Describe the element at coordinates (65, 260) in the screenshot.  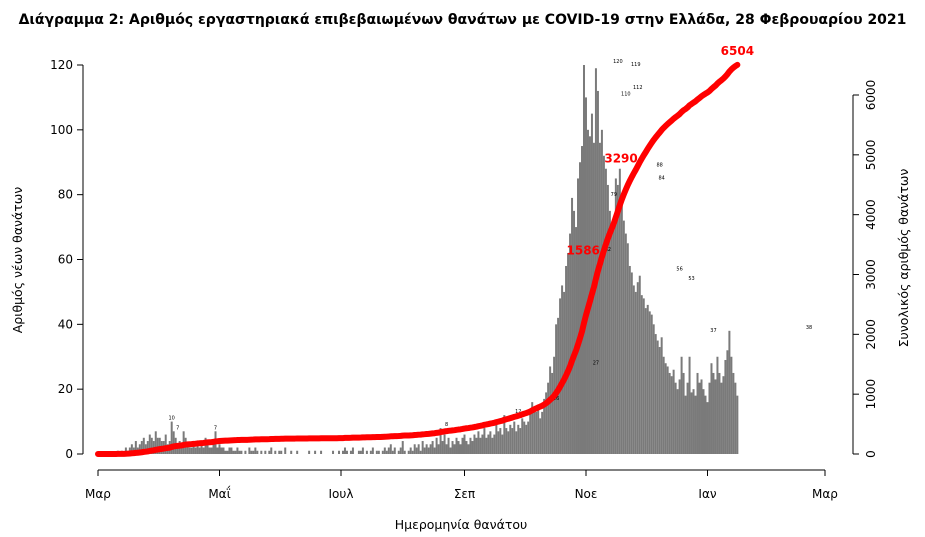
I see `left-tick-label-3: 60` at that location.